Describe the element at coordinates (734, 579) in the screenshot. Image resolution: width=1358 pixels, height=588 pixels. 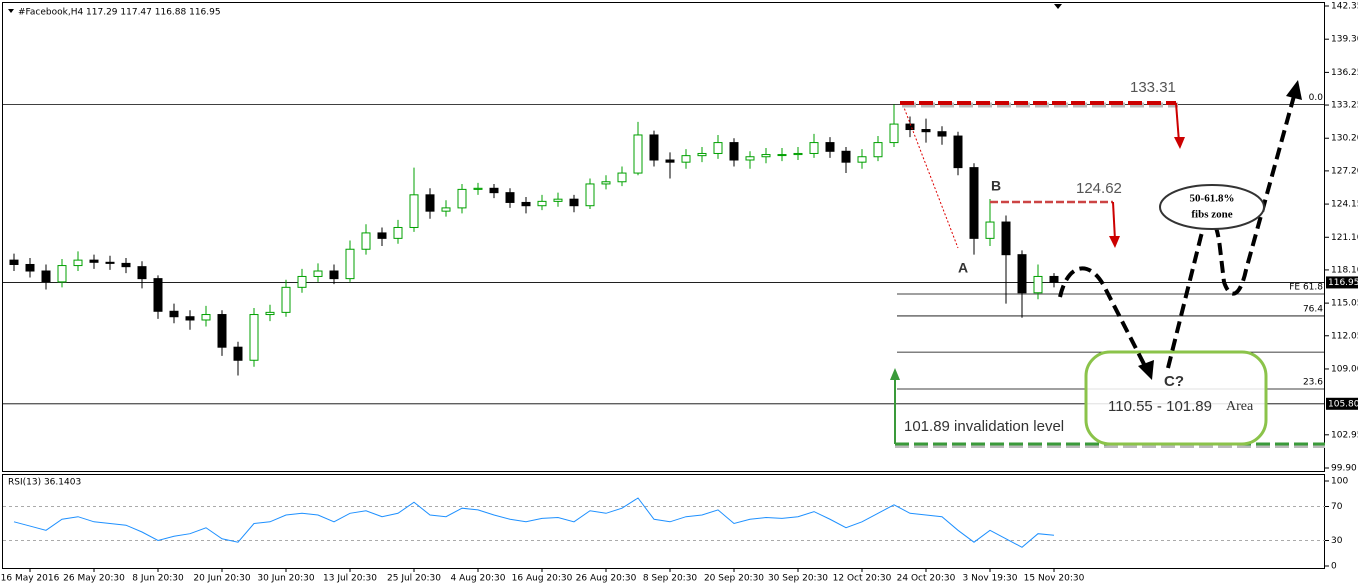
I see `x-tick-label: 20 Sep 20:30` at that location.